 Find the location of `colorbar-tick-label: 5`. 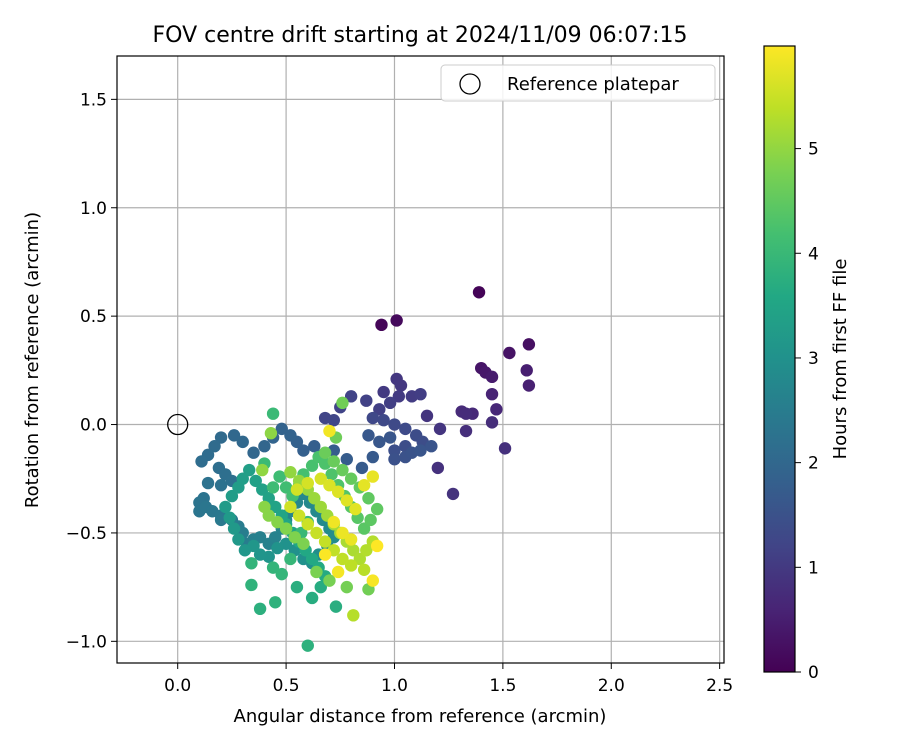

colorbar-tick-label: 5 is located at coordinates (813, 150).